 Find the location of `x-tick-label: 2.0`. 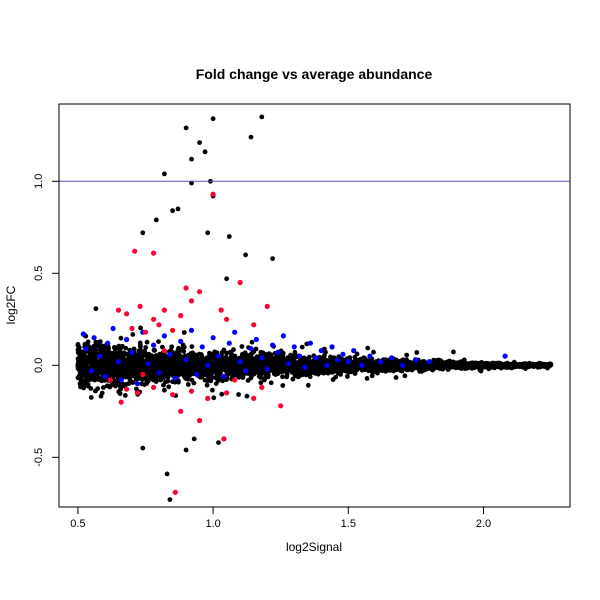

x-tick-label: 2.0 is located at coordinates (483, 524).